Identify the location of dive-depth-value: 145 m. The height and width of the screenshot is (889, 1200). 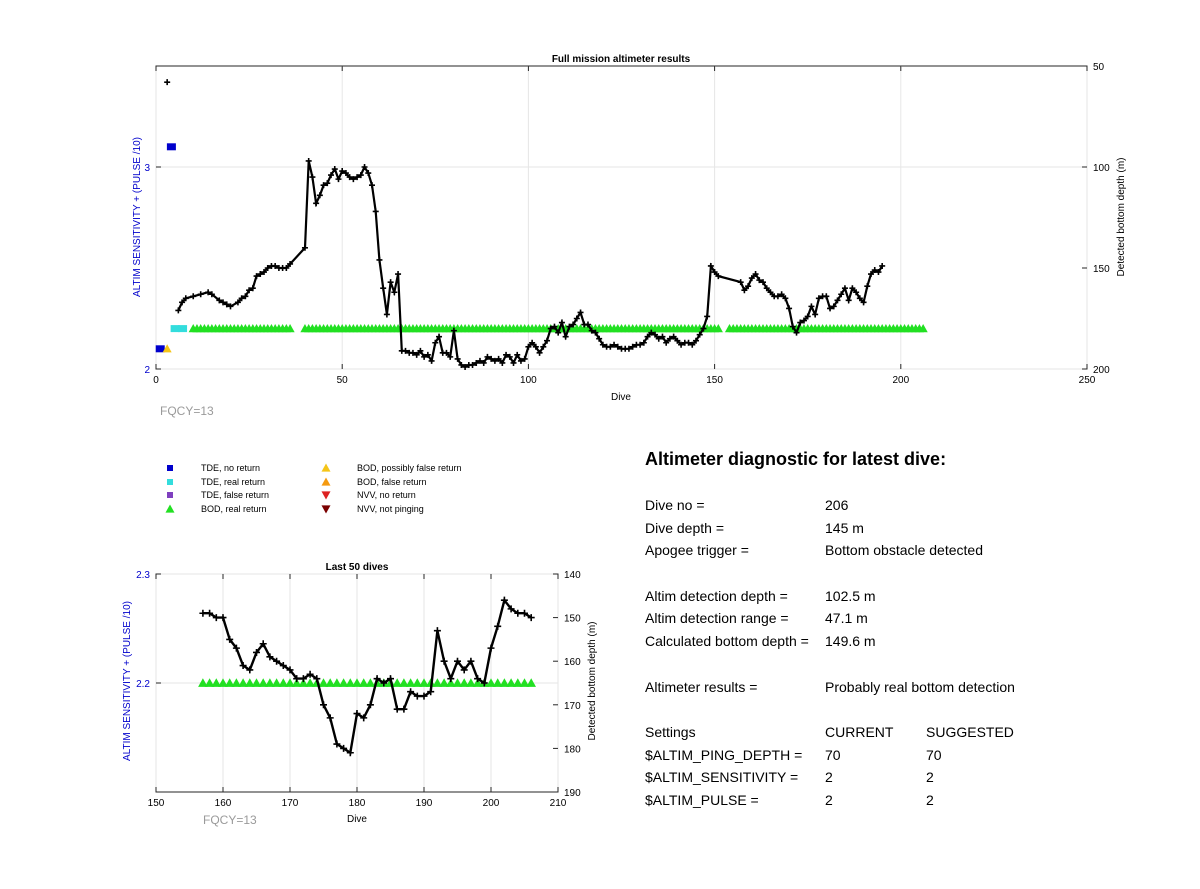
(844, 527).